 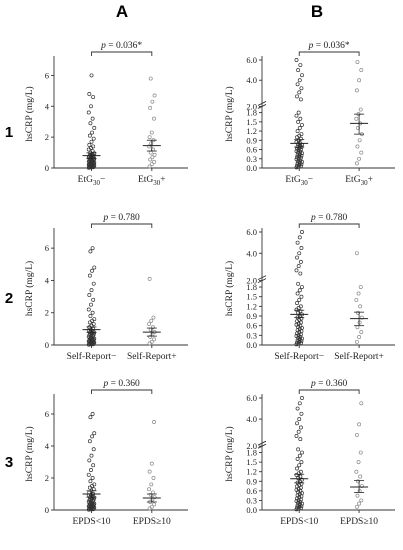 What do you see at coordinates (251, 106) in the screenshot?
I see `y-tick-label-1b: 2.0` at bounding box center [251, 106].